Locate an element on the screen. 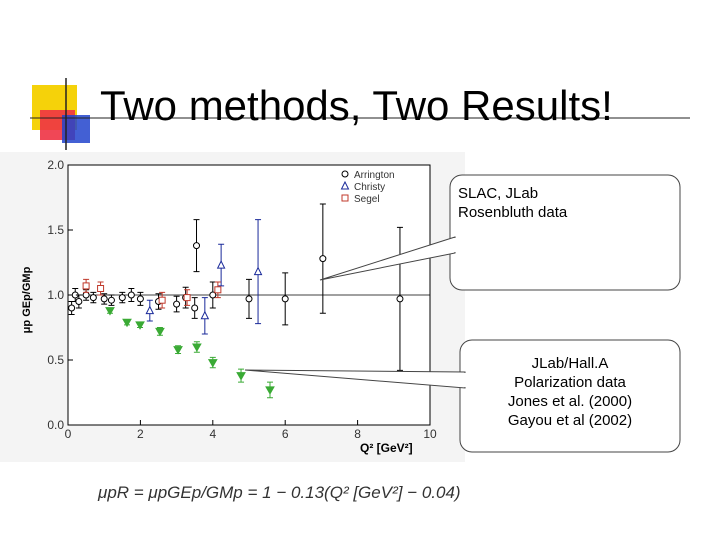 Image resolution: width=720 pixels, height=545 pixels. x-tick-label: 6 is located at coordinates (285, 434).